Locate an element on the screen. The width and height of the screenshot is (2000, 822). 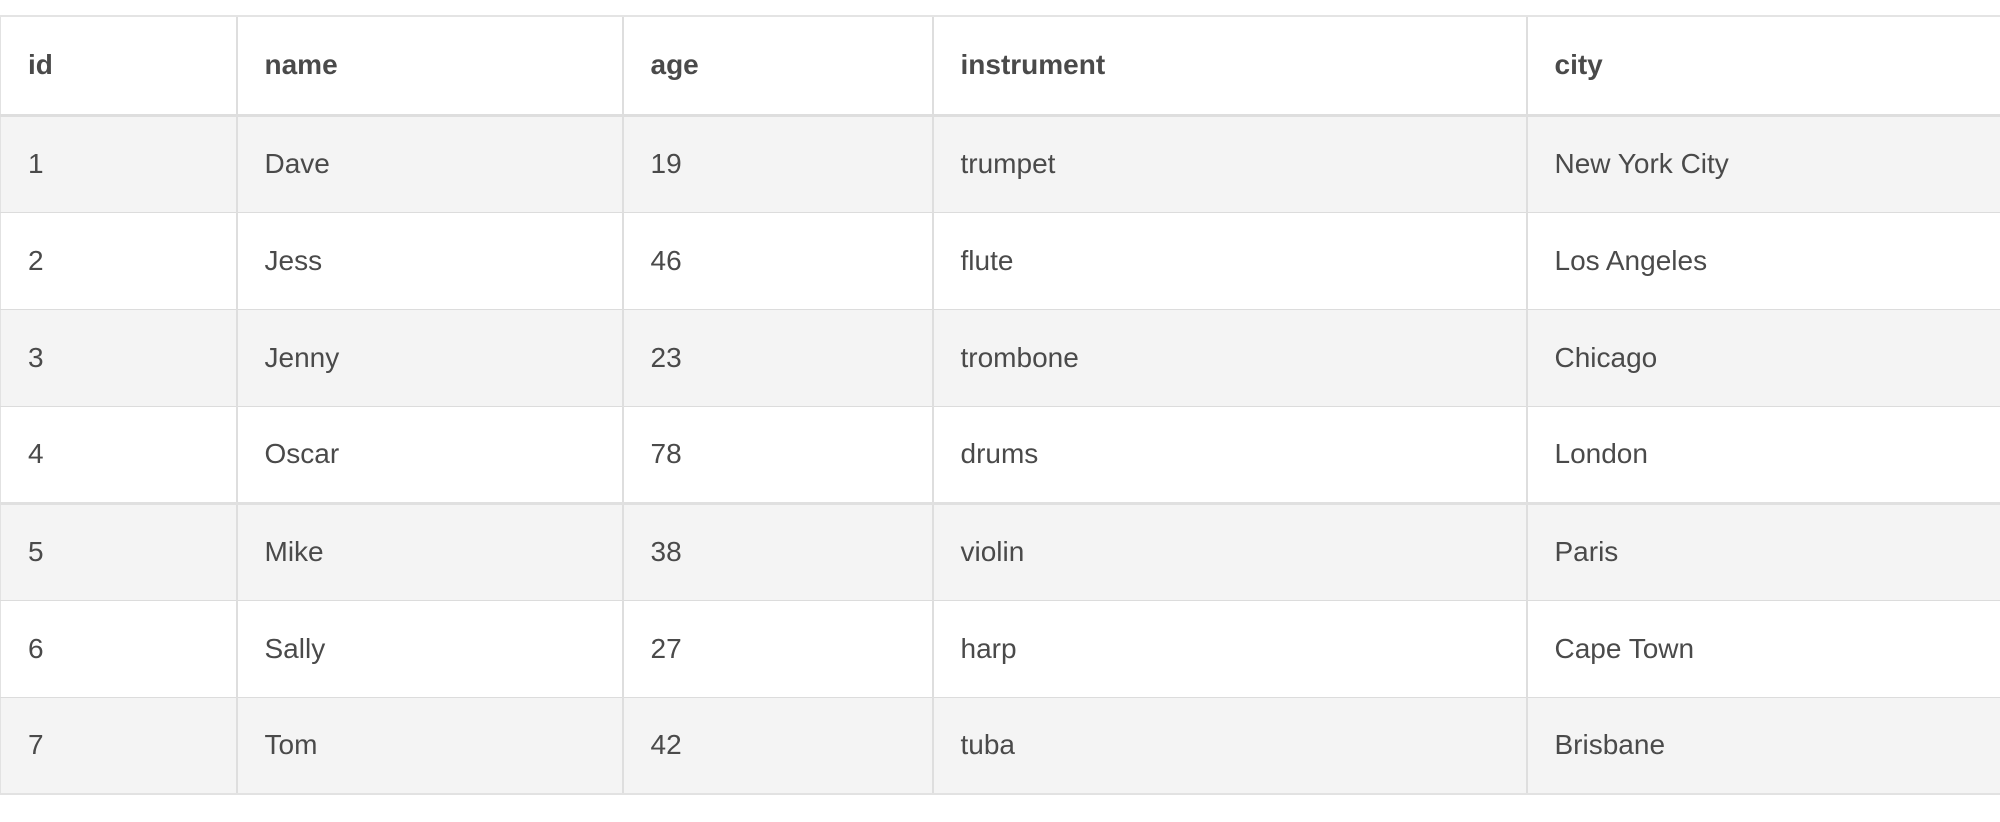
cell-city: Paris is located at coordinates (1762, 551).